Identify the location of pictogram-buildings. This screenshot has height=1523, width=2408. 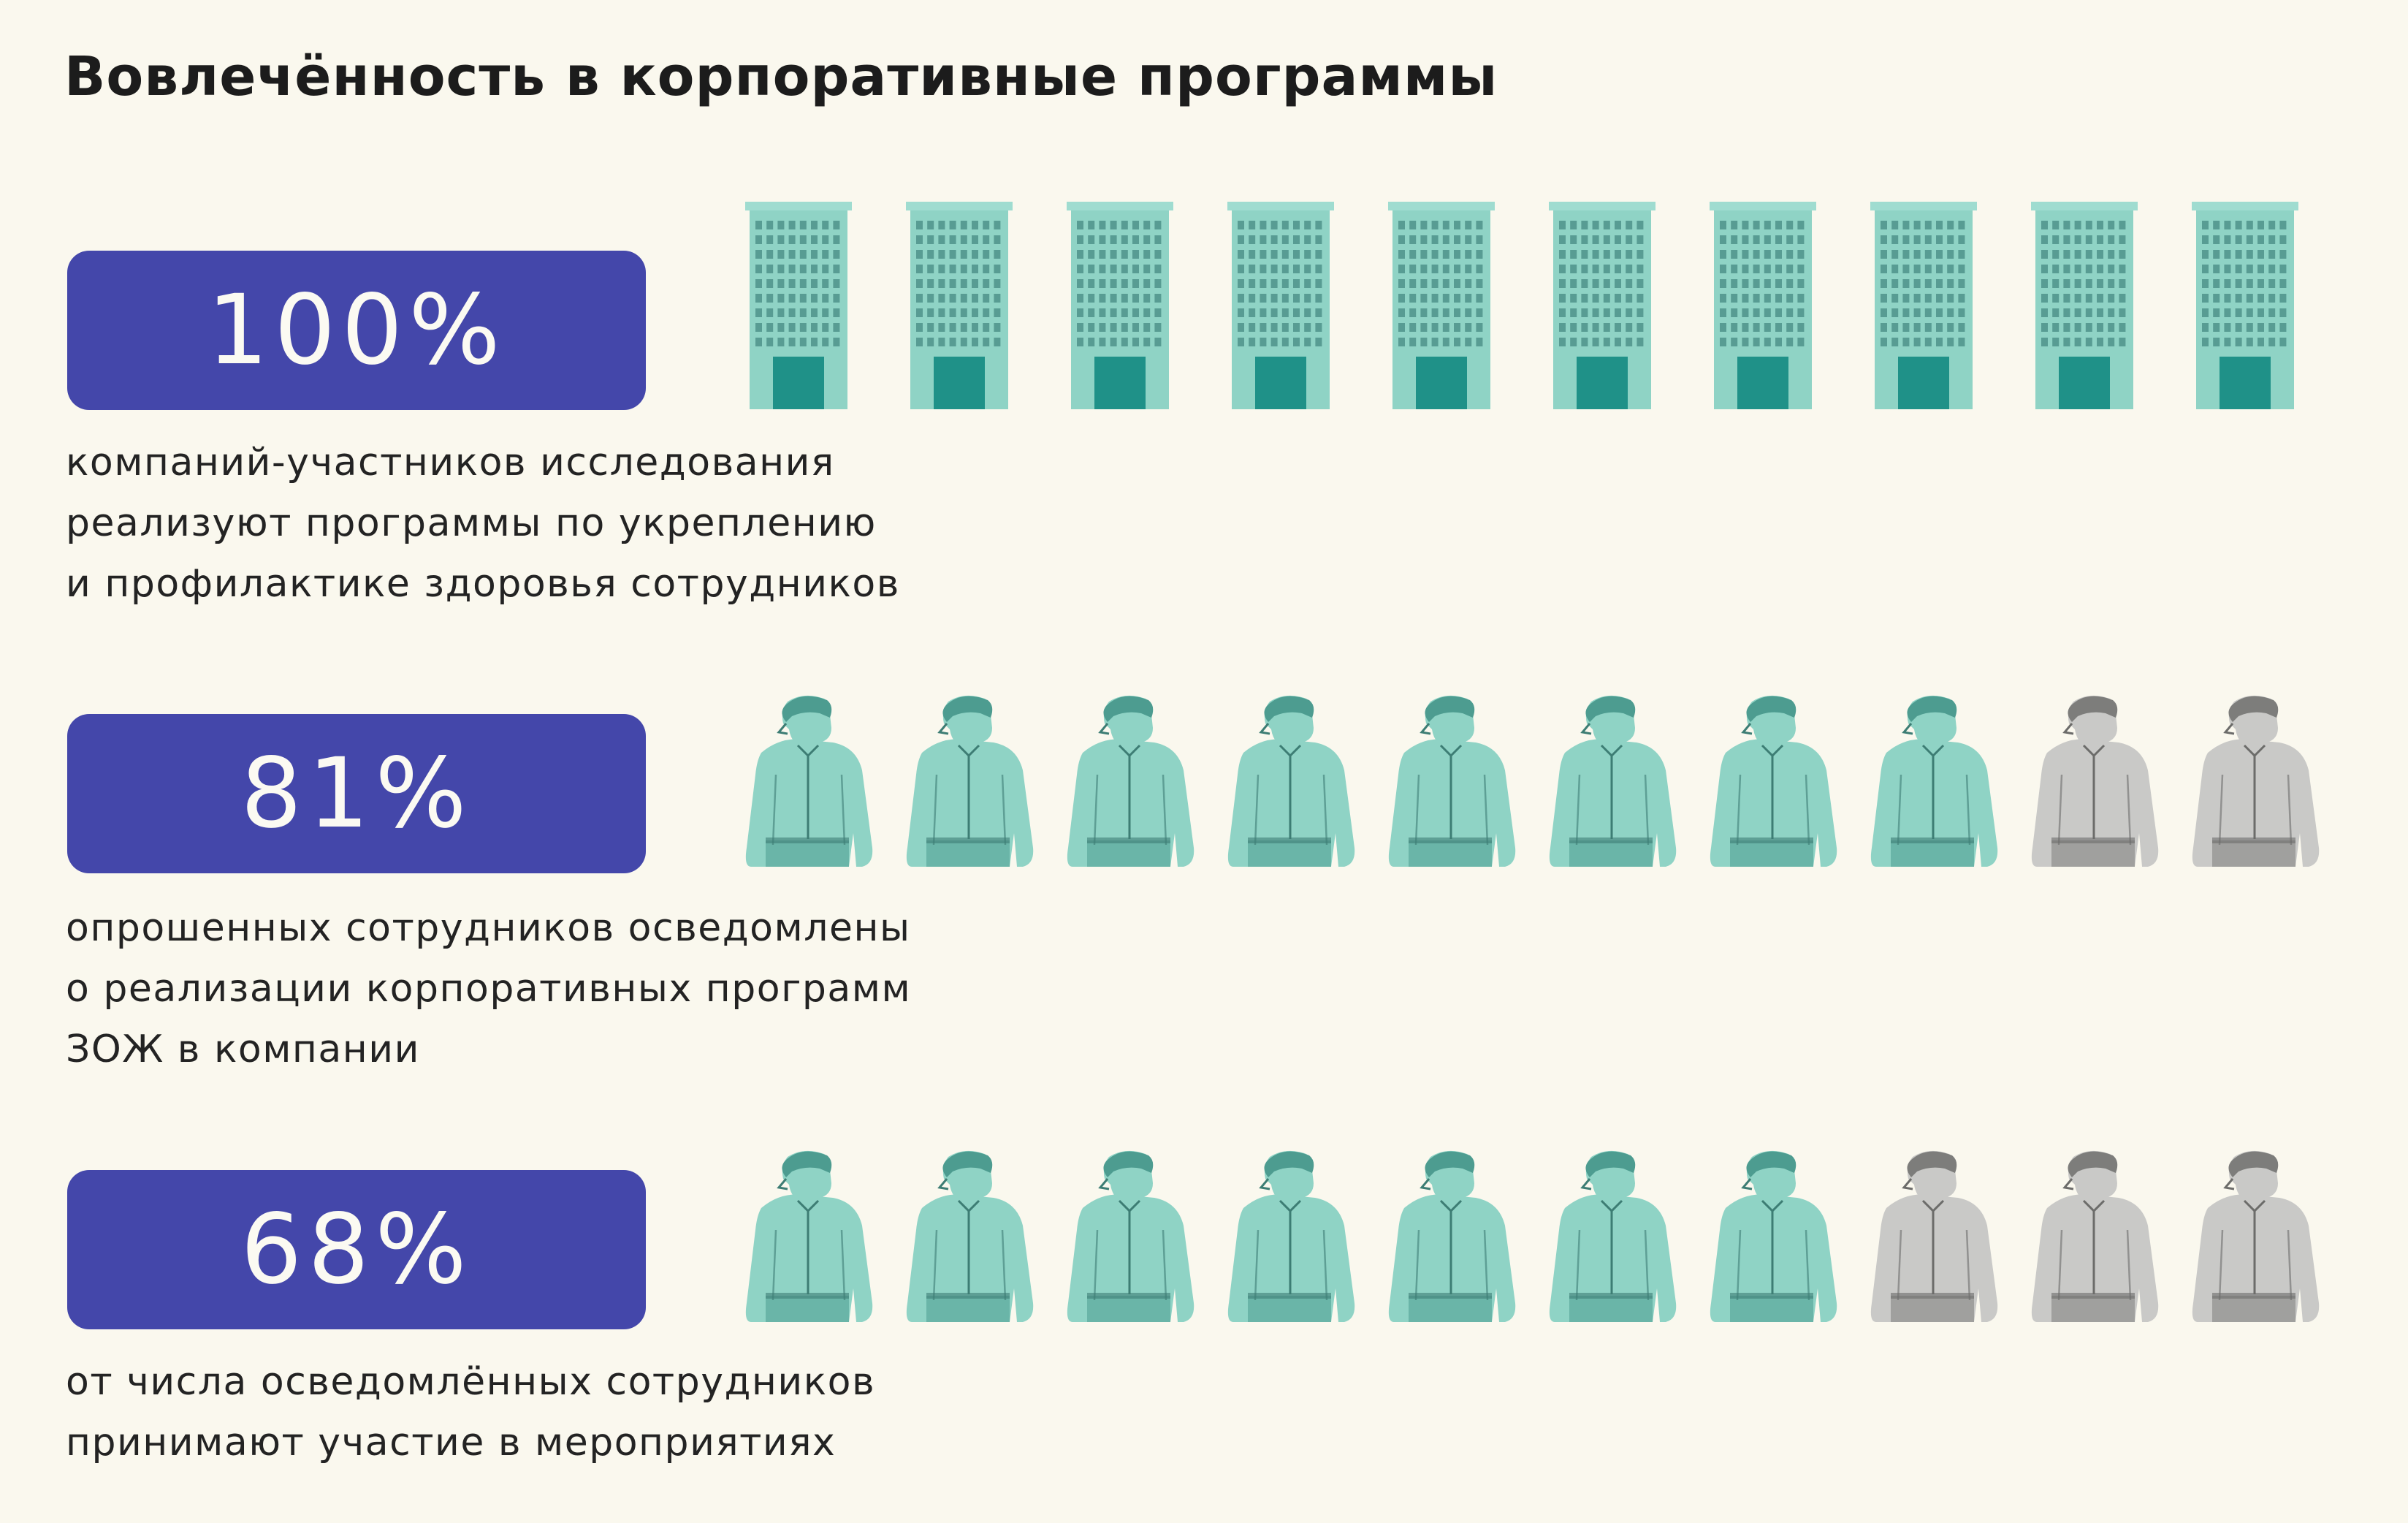
(1538, 308).